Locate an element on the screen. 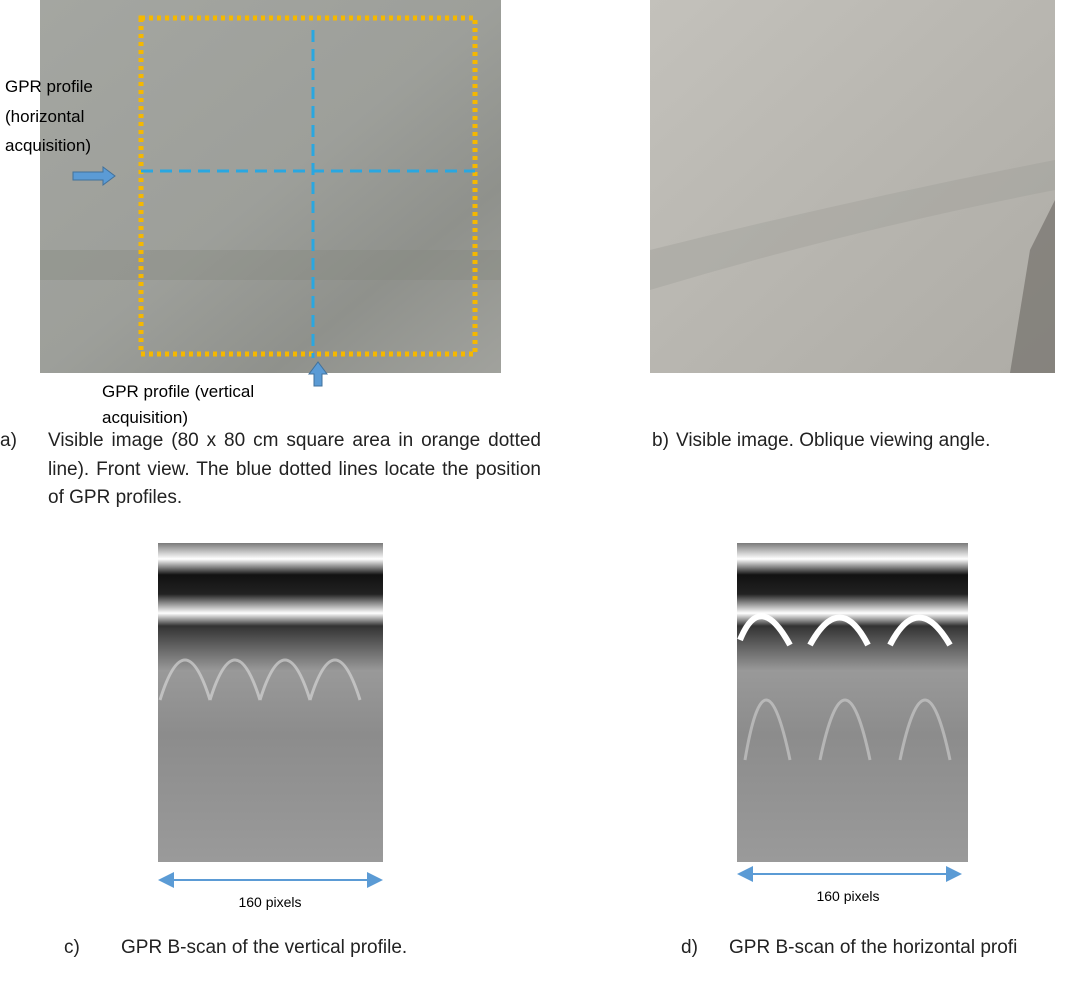  panel-label: c) is located at coordinates (72, 947).